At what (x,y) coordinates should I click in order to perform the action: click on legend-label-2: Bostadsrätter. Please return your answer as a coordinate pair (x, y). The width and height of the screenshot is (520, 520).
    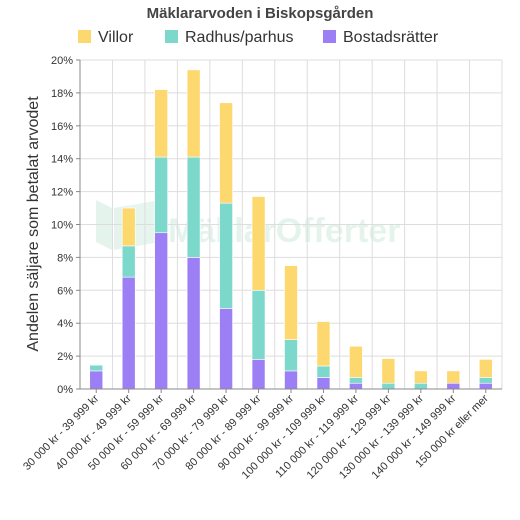
    Looking at the image, I should click on (391, 37).